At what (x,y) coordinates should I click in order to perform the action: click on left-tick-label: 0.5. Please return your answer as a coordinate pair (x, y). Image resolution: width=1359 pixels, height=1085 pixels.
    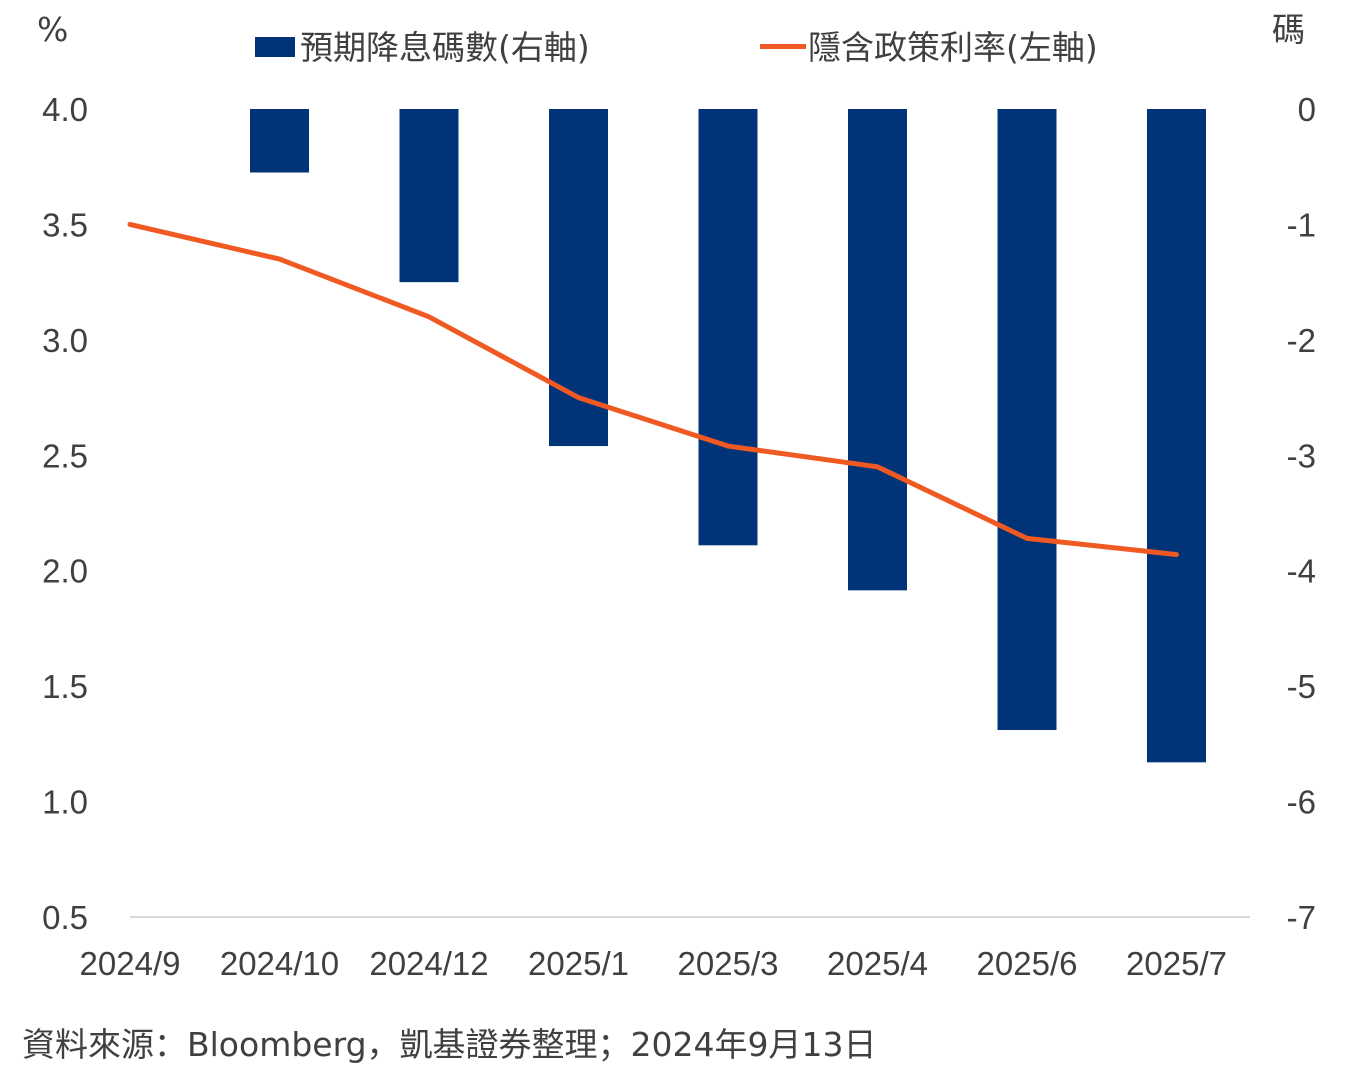
    Looking at the image, I should click on (65, 917).